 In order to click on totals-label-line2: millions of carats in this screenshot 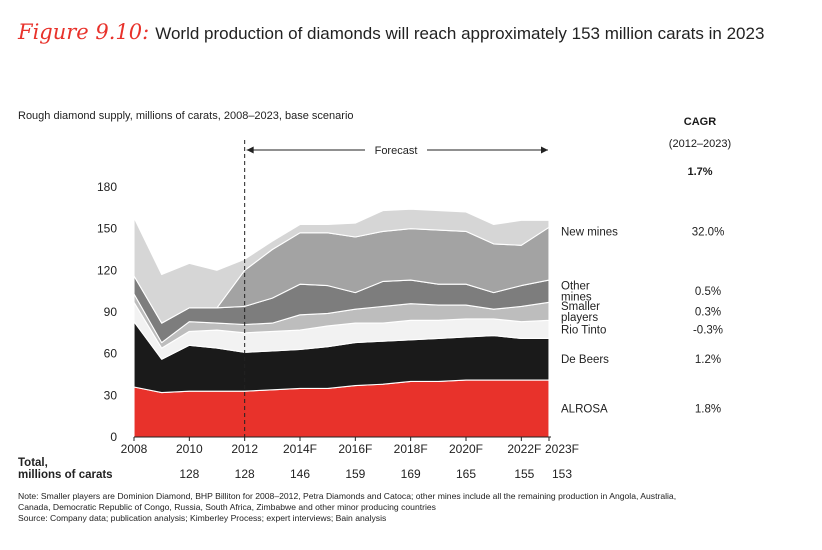, I will do `click(65, 475)`.